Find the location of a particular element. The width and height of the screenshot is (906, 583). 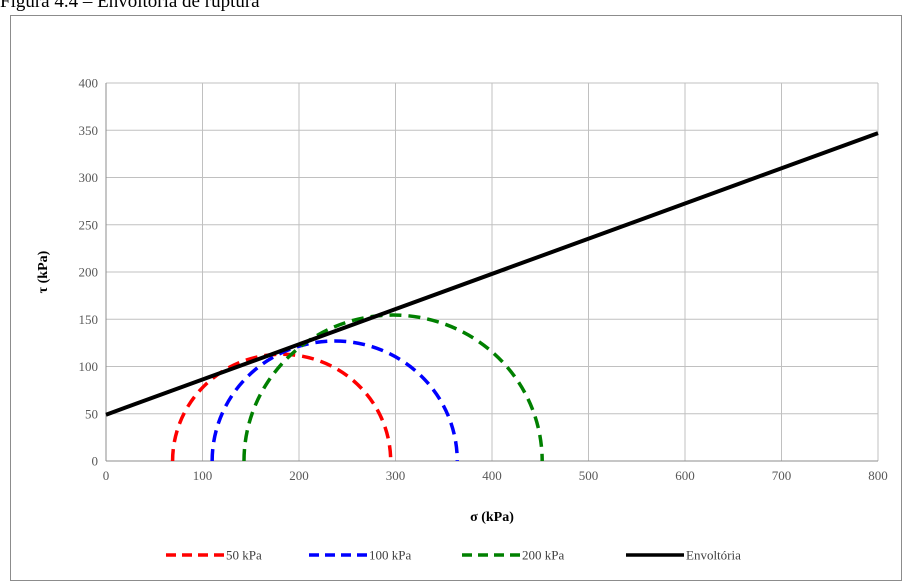

x-tick-label: 100 is located at coordinates (203, 475).